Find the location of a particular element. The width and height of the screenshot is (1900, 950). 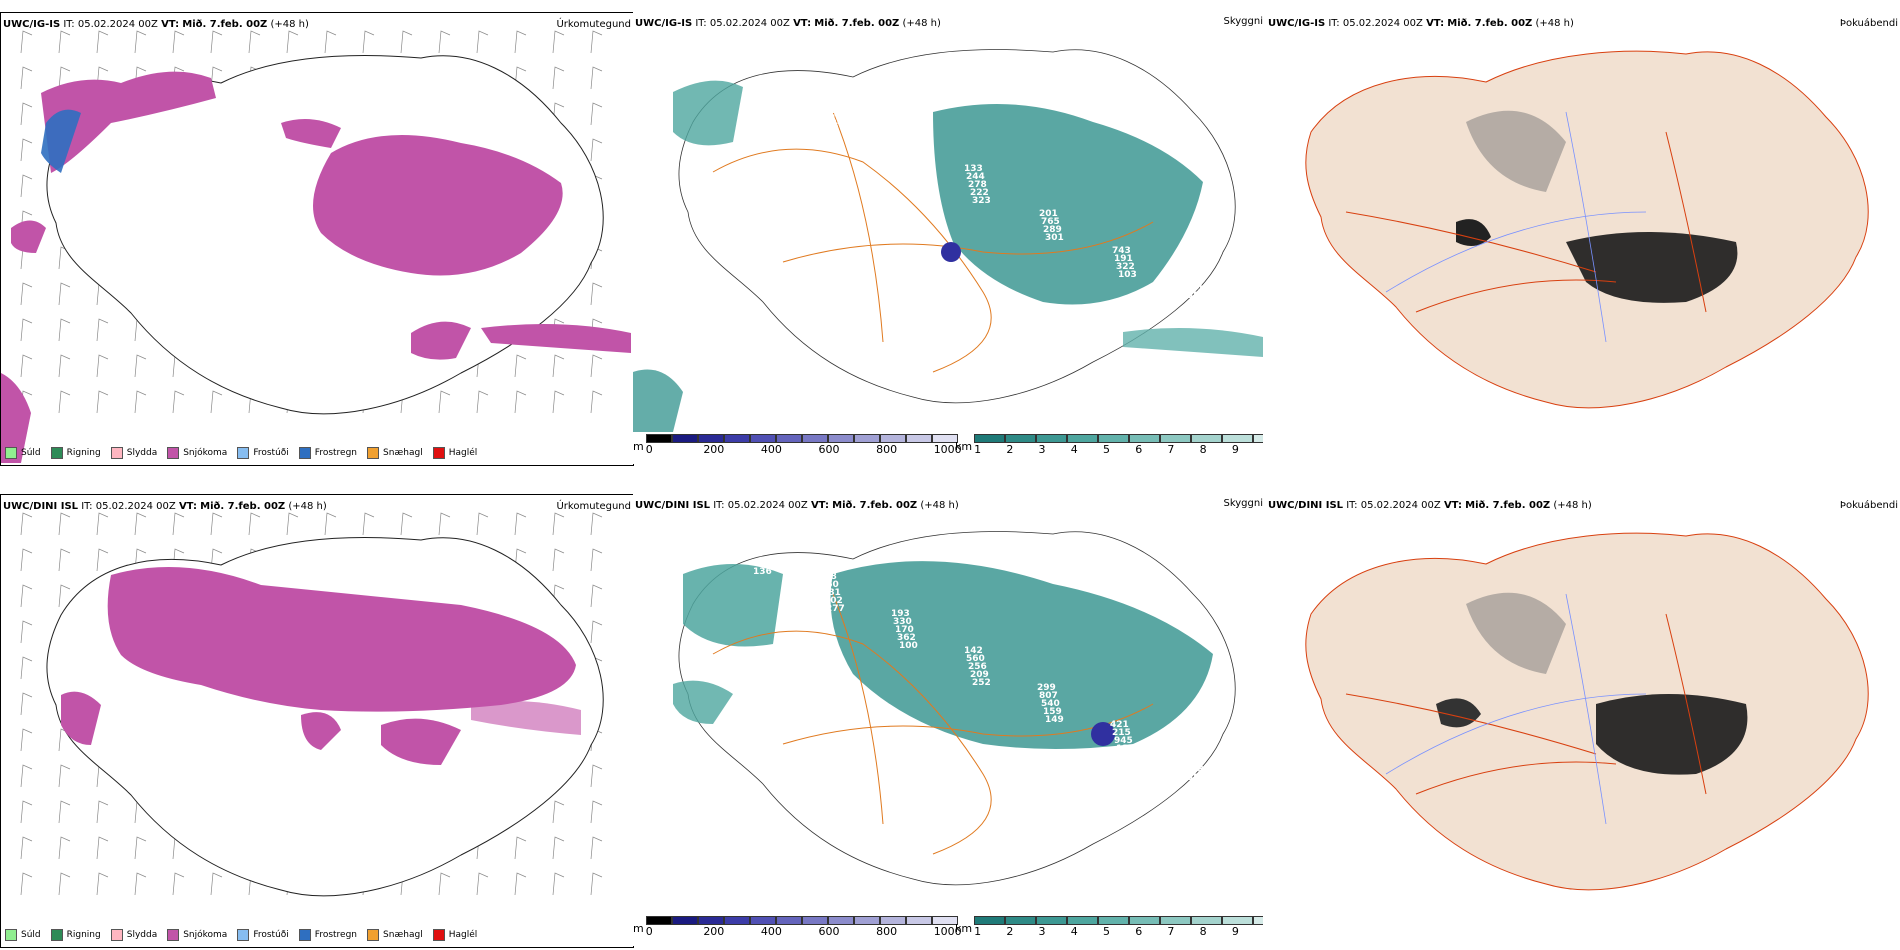

legend-label: Slydda is located at coordinates (142, 935).